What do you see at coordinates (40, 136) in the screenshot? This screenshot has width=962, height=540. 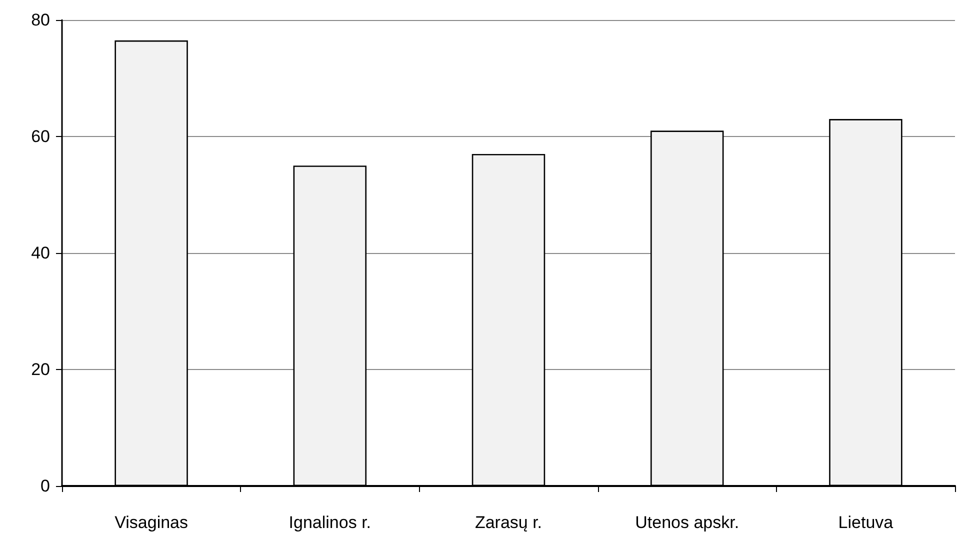 I see `y-tick-label: 60` at bounding box center [40, 136].